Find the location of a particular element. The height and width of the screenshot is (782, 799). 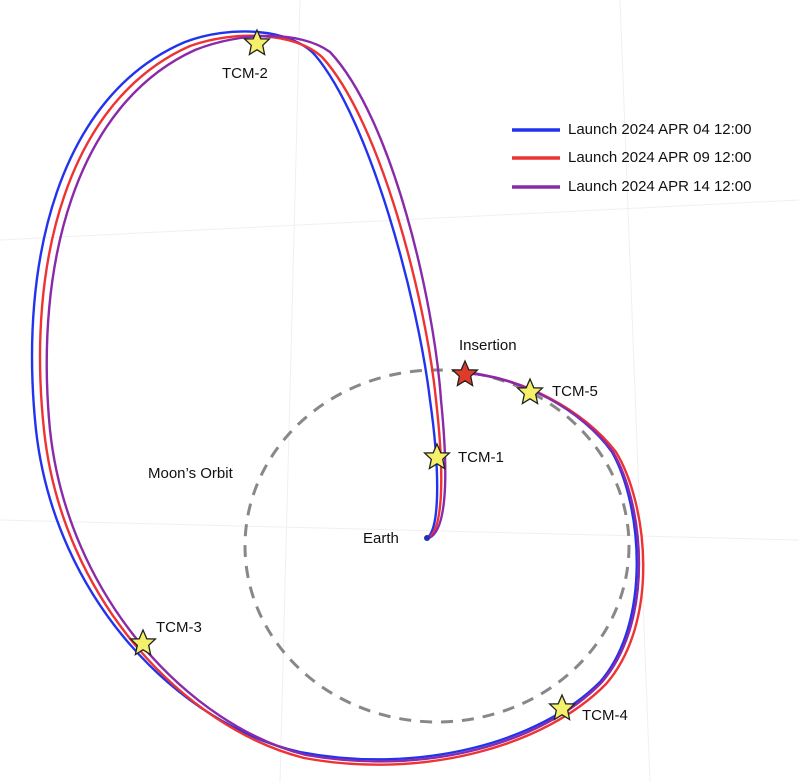

star-tcm5 is located at coordinates (530, 391).